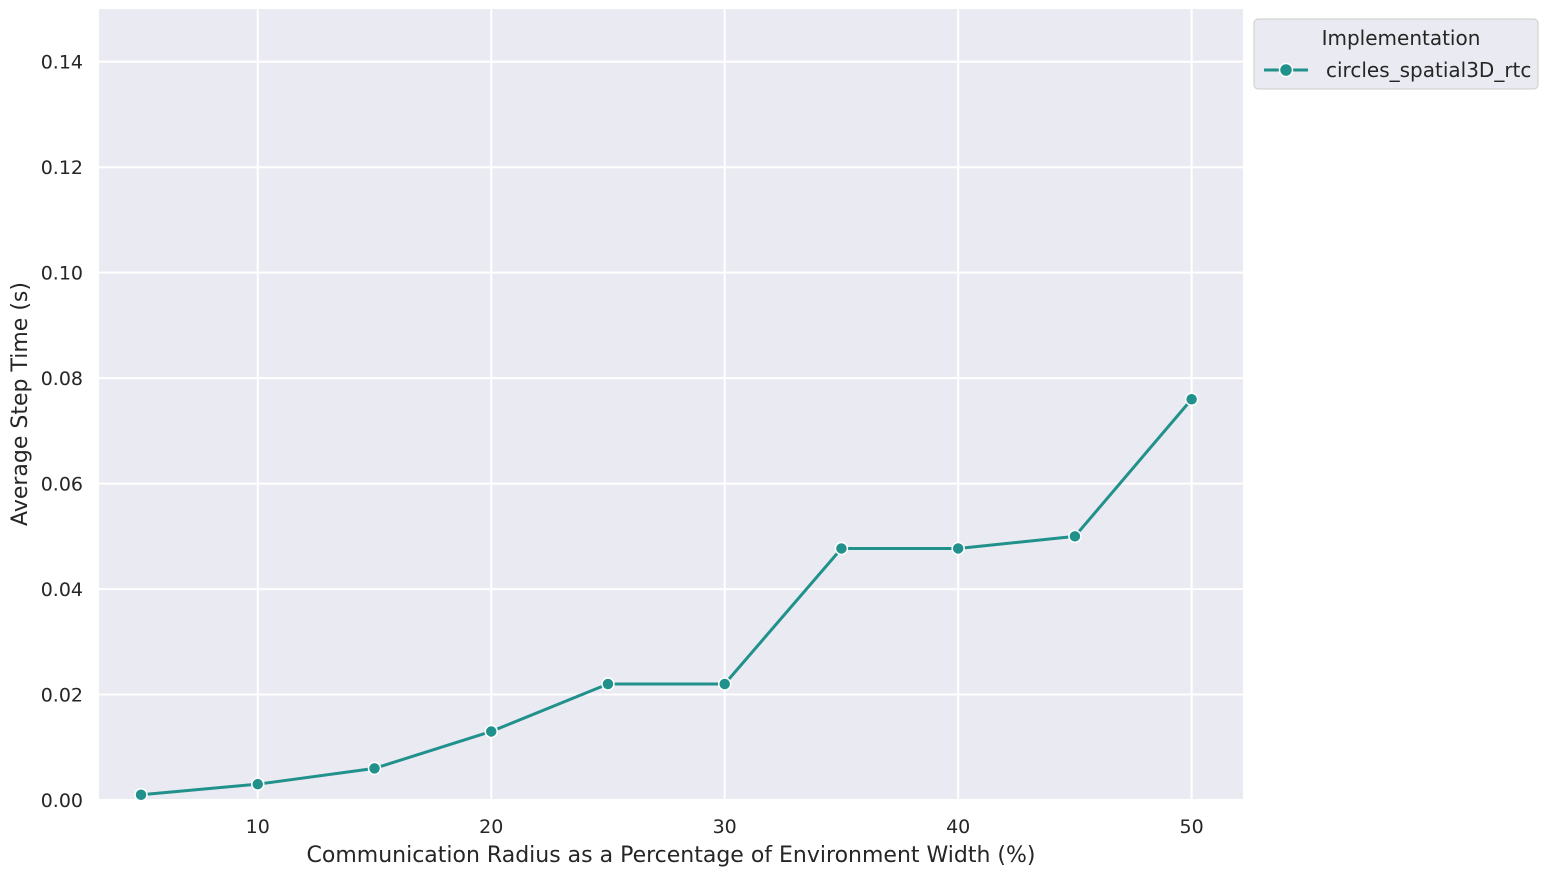 The width and height of the screenshot is (1547, 875). What do you see at coordinates (258, 827) in the screenshot?
I see `x-tick-label: 10` at bounding box center [258, 827].